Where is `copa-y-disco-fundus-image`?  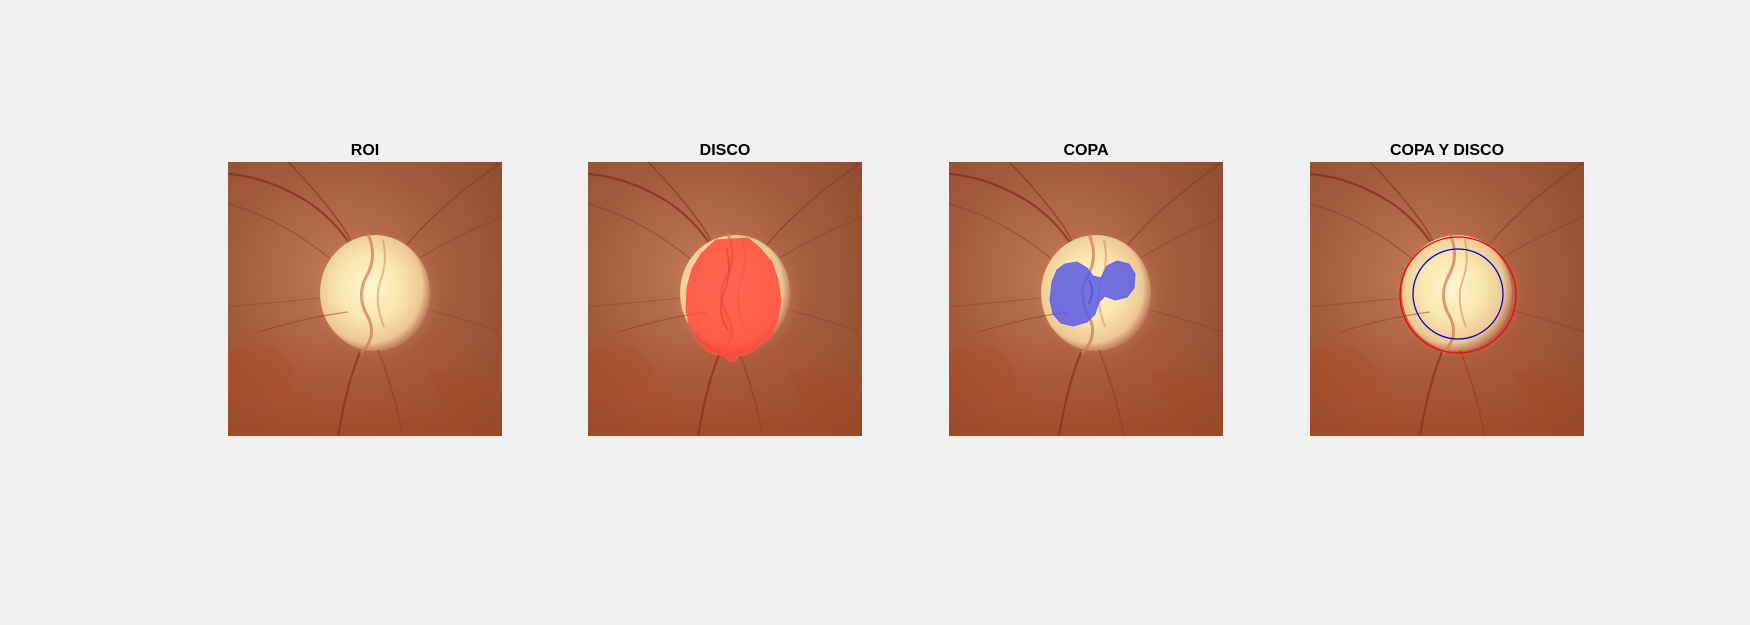 copa-y-disco-fundus-image is located at coordinates (1447, 299).